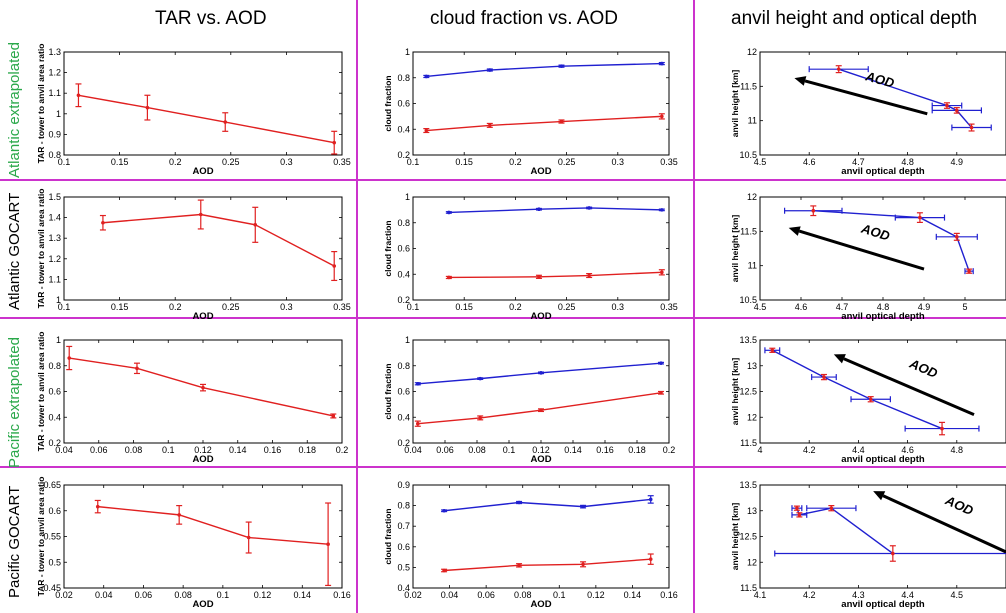 This screenshot has width=1006, height=613. I want to click on y-tick-label: 1, so click(58, 114).